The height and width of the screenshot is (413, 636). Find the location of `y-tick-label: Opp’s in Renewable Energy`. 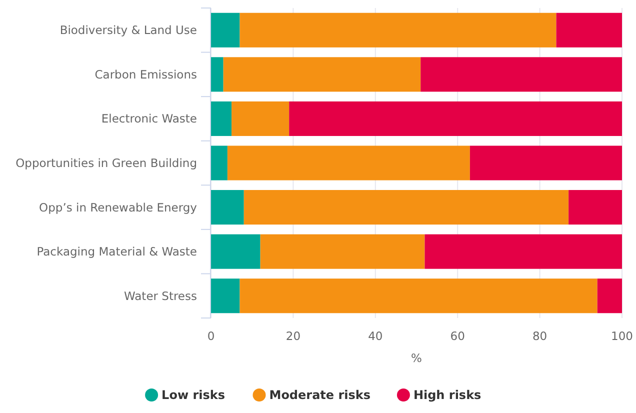

y-tick-label: Opp’s in Renewable Energy is located at coordinates (118, 207).